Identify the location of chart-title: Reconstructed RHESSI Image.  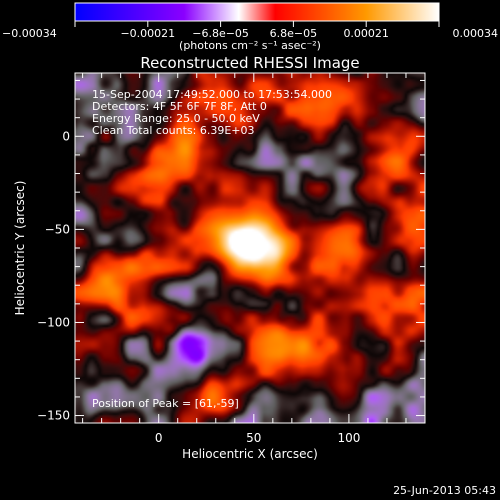
(249, 63).